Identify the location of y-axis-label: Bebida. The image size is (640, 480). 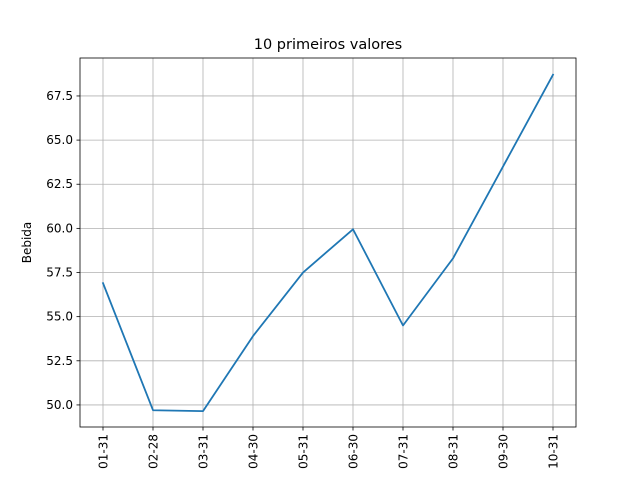
(27, 243).